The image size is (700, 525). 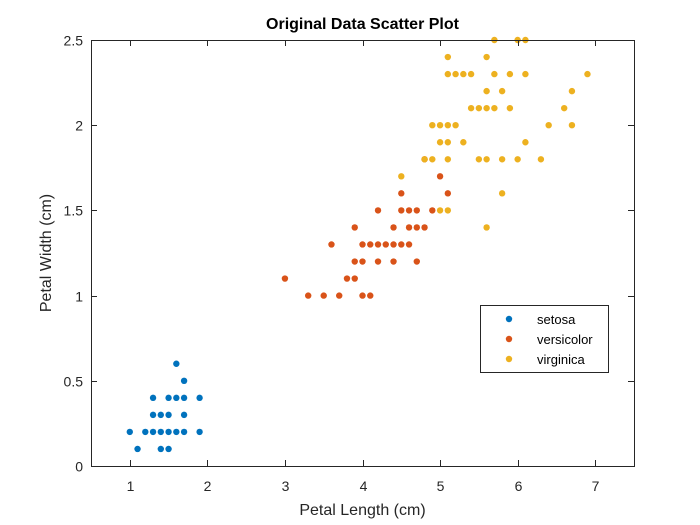 I want to click on legend-label-setosa: setosa, so click(x=556, y=319).